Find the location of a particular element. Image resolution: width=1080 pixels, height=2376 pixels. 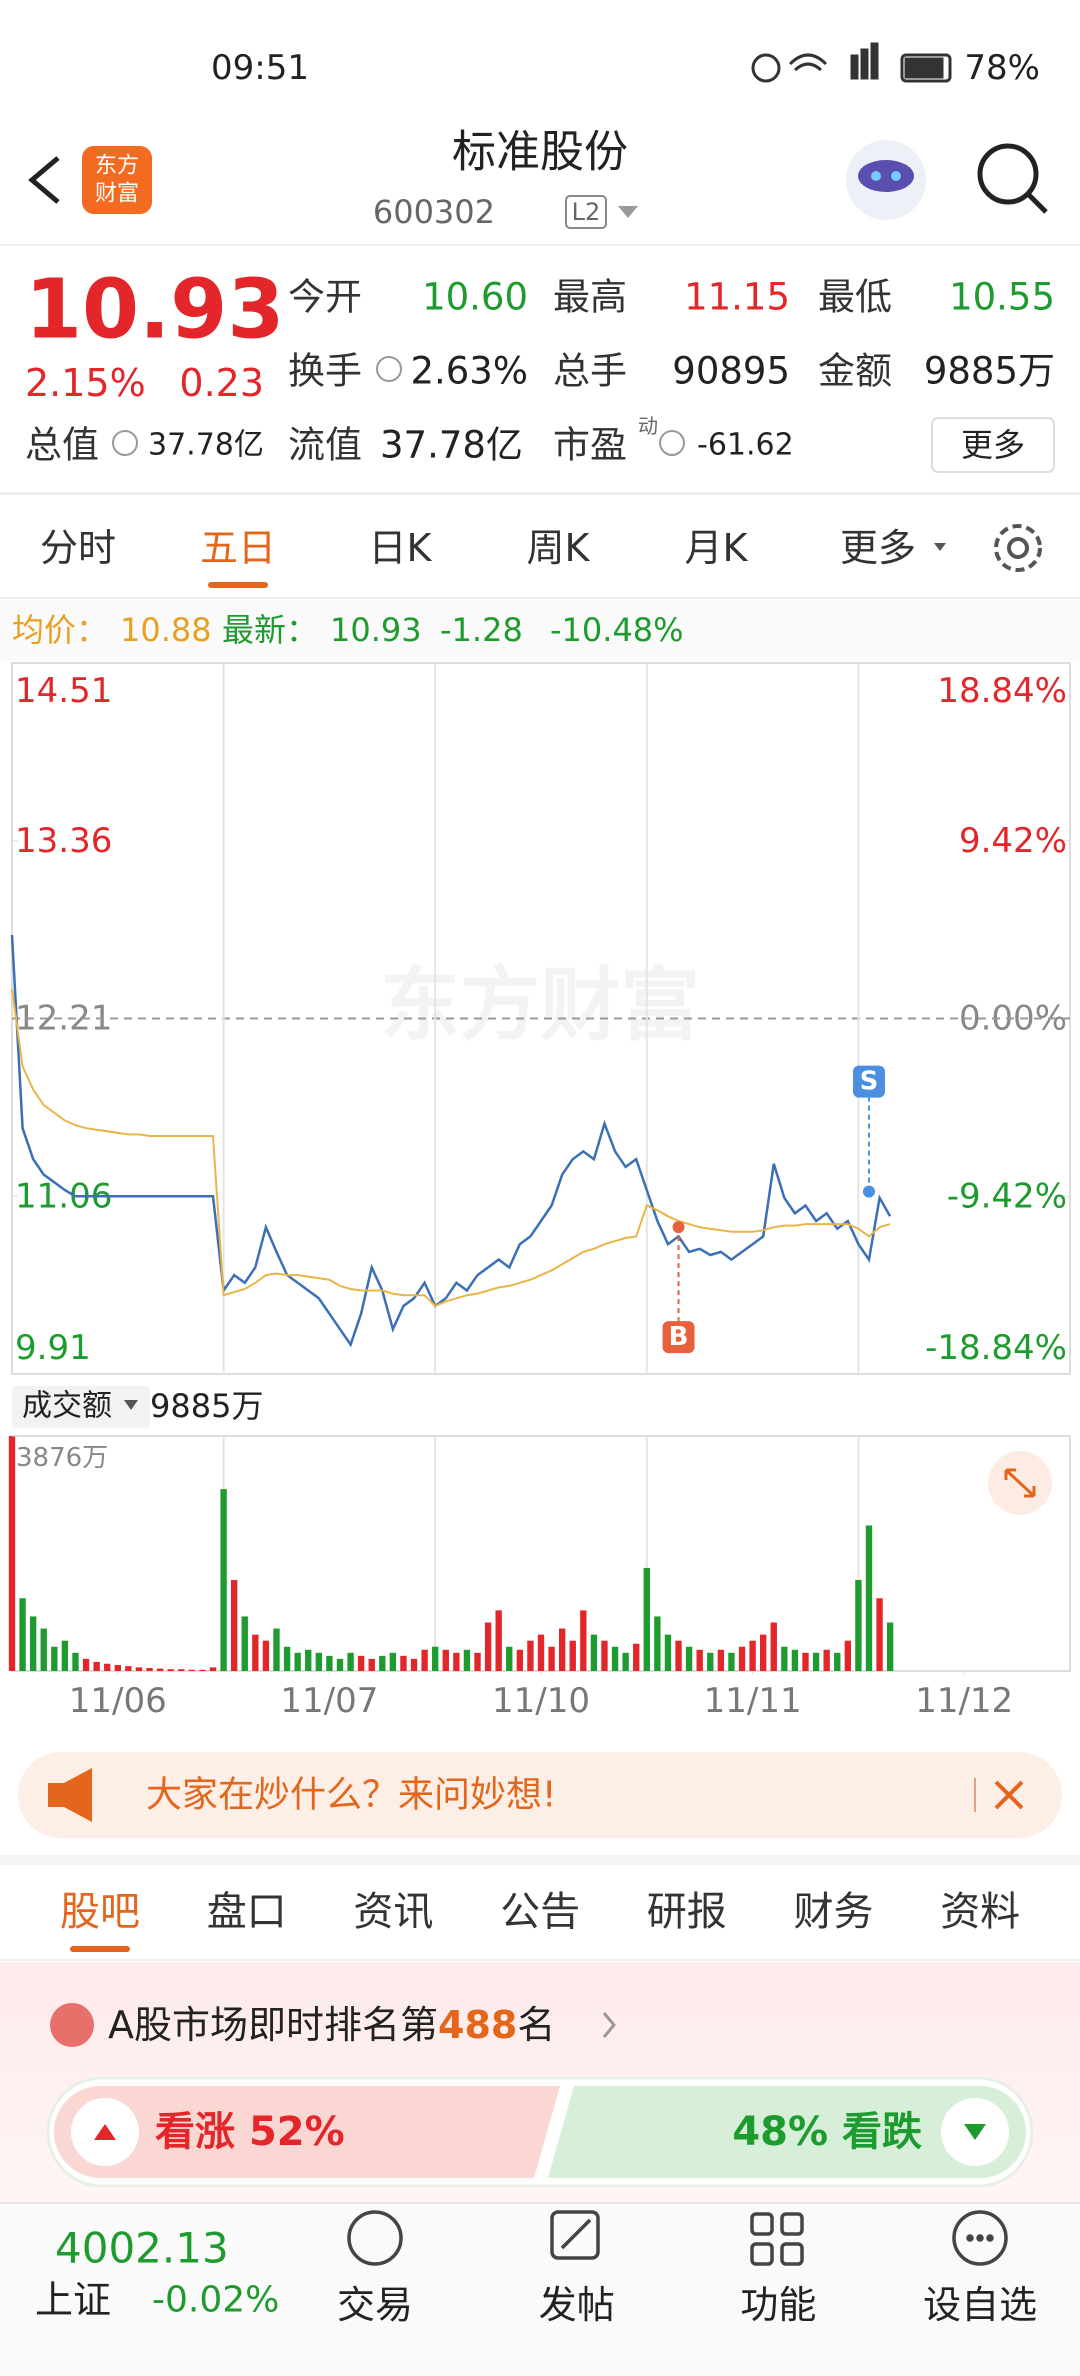

bear-segment is located at coordinates (787, 2132).